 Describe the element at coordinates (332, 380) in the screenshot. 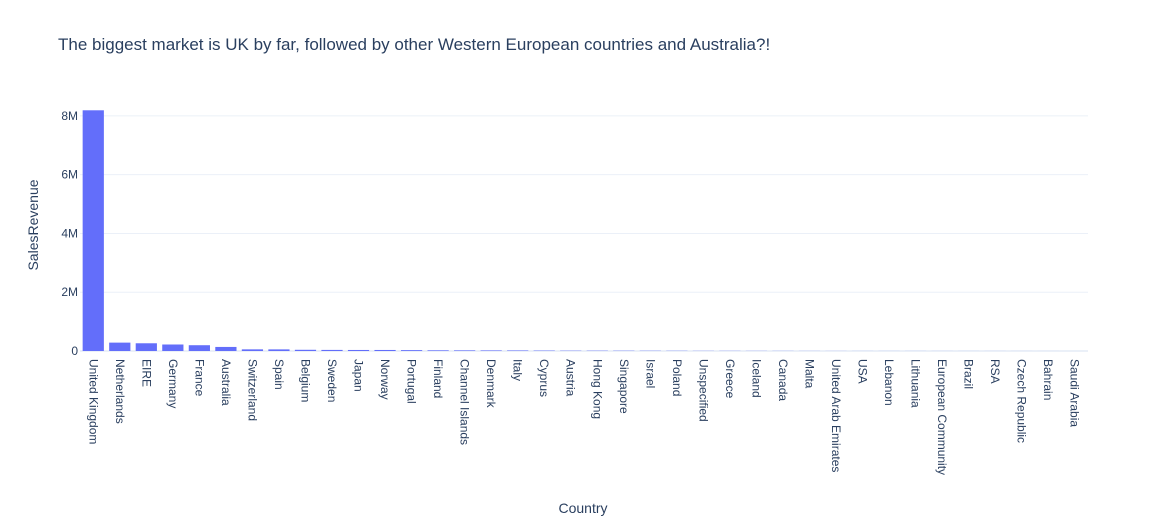

I see `x-tick-label: Sweden` at that location.